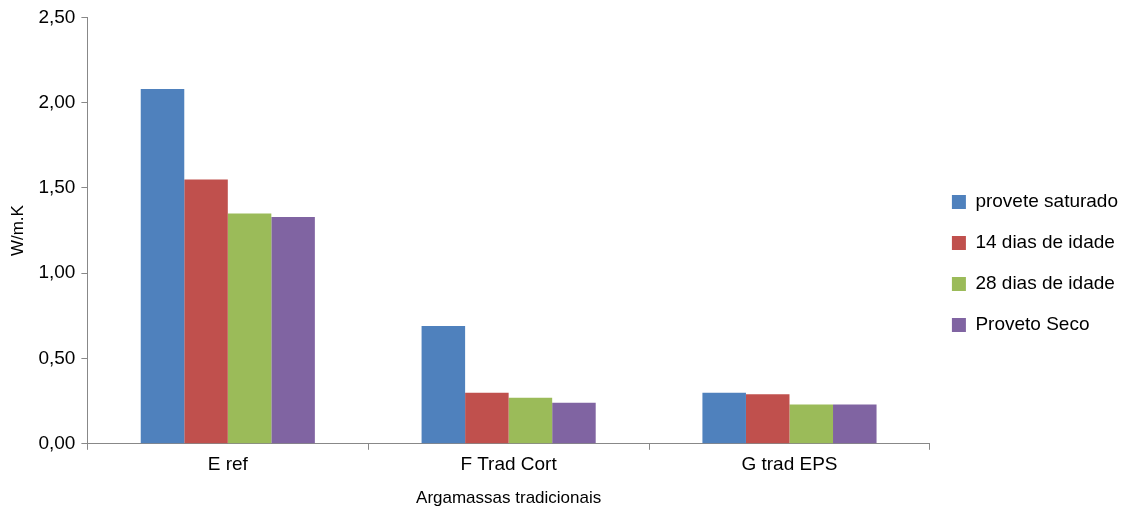  I want to click on x-tick-label: F Trad Cort, so click(509, 464).